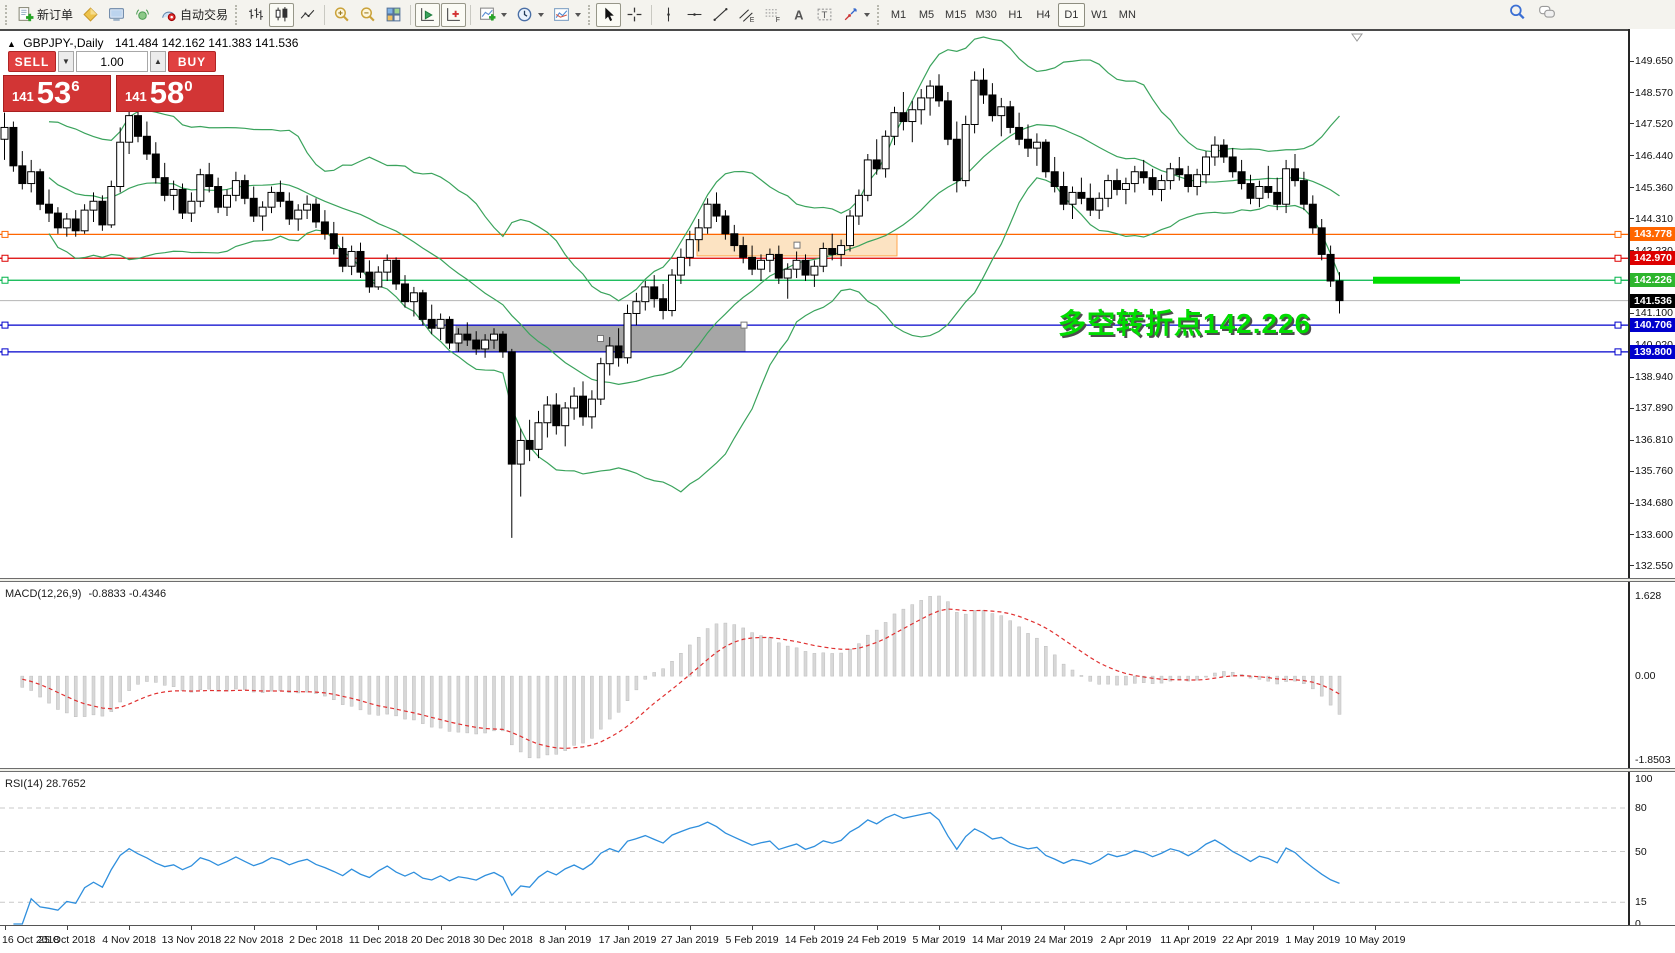 The width and height of the screenshot is (1675, 953). I want to click on price-tick-label: 137.890, so click(1654, 408).